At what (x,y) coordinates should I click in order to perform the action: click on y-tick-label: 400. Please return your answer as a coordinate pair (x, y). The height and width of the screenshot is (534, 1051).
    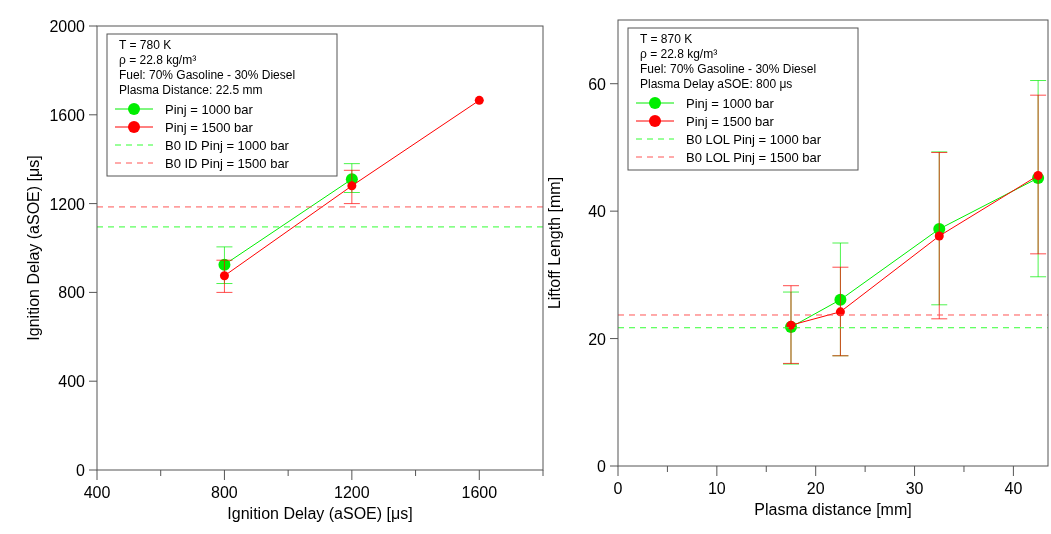
    Looking at the image, I should click on (72, 382).